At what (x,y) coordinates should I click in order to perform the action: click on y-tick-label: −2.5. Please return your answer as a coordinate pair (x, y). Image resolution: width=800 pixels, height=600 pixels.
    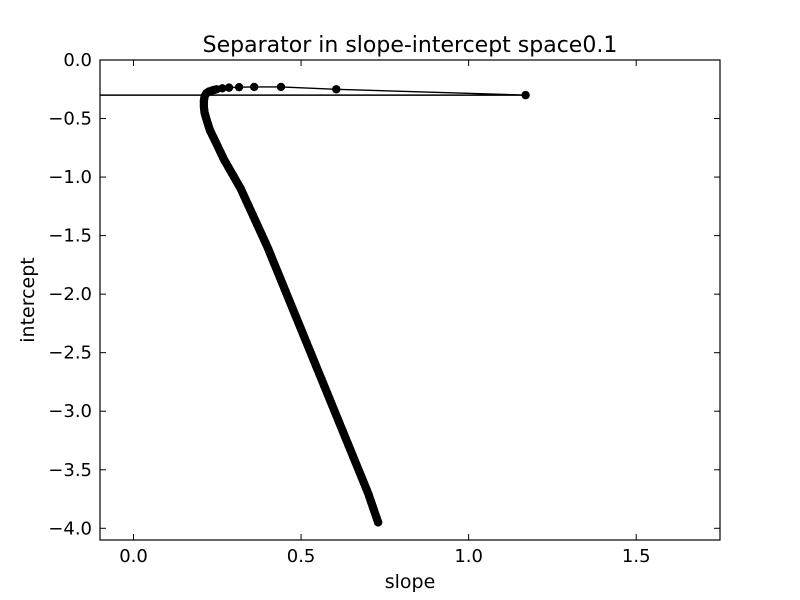
    Looking at the image, I should click on (70, 353).